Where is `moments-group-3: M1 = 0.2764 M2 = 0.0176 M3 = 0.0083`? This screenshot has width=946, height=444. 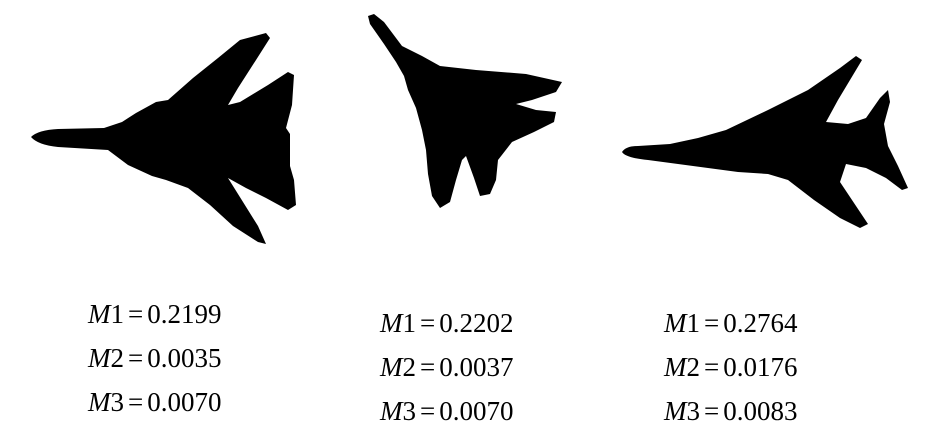
moments-group-3: M1 = 0.2764 M2 = 0.0176 M3 = 0.0083 is located at coordinates (730, 367).